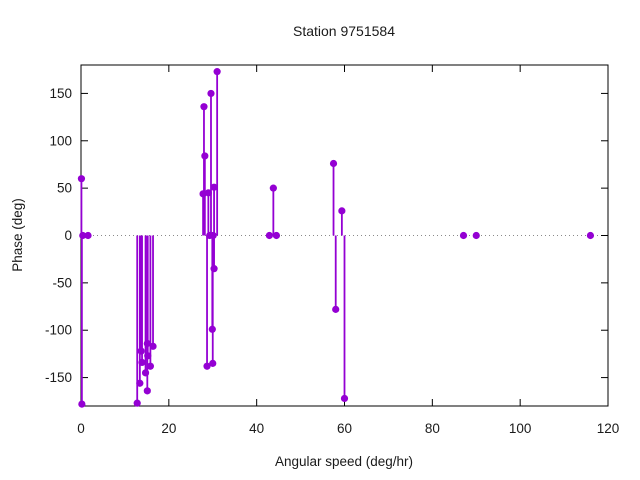  Describe the element at coordinates (17, 235) in the screenshot. I see `y-axis-label: Phase (deg)` at that location.